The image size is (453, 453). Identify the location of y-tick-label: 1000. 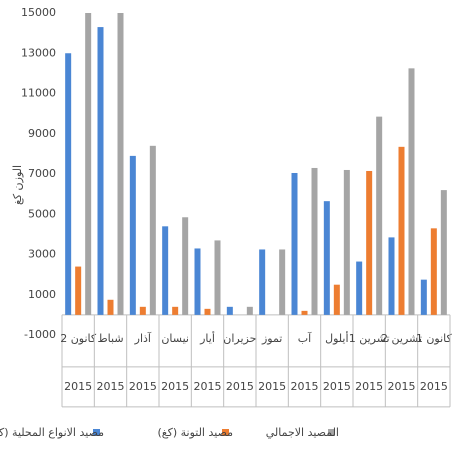
(42, 294).